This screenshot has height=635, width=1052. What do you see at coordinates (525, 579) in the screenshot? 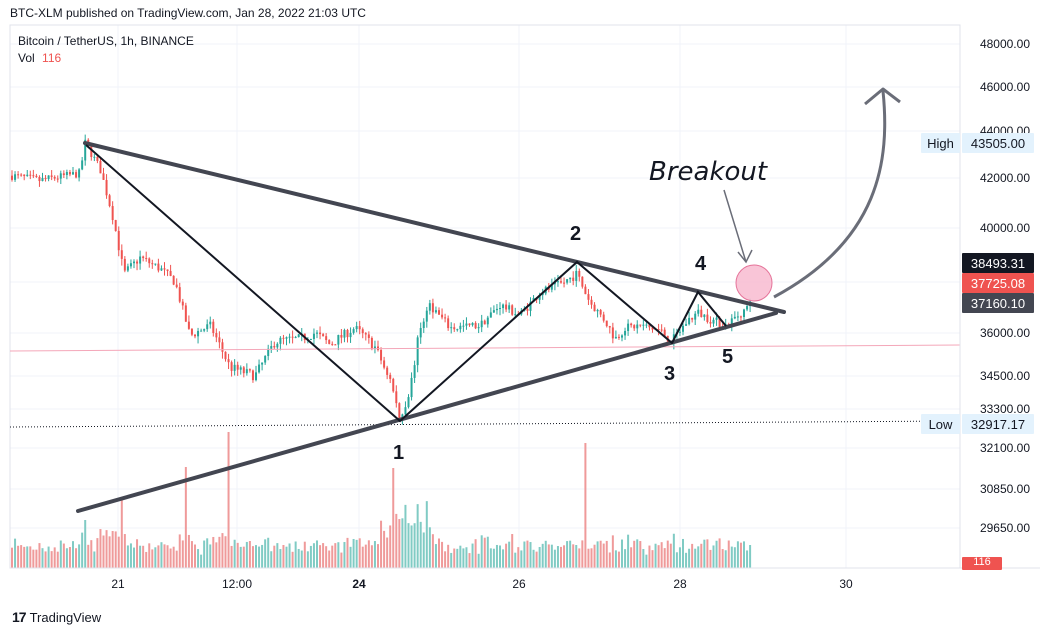
I see `time-axis: 21 12:00 24 26 28 30` at bounding box center [525, 579].